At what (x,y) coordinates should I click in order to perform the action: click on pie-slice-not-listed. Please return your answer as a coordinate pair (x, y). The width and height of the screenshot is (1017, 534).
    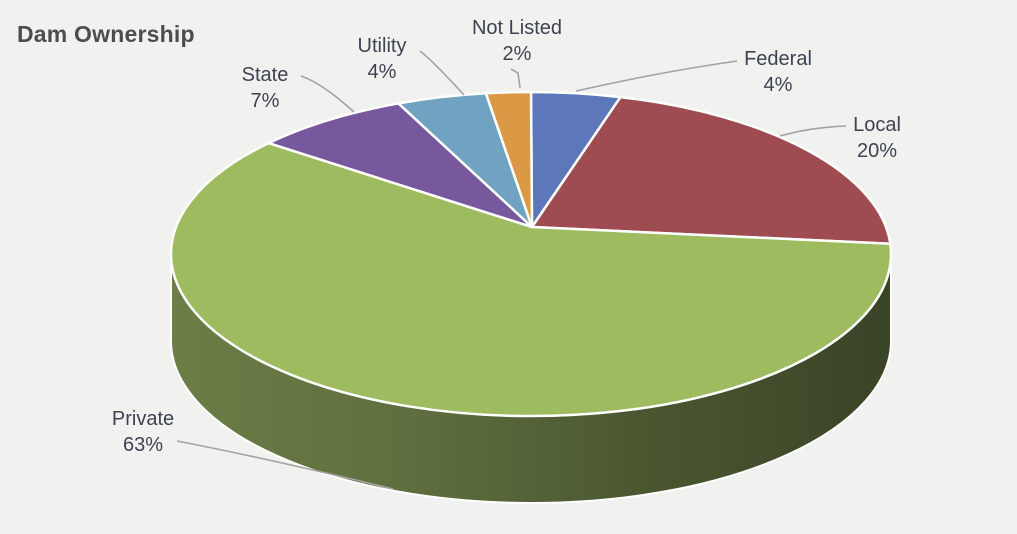
    Looking at the image, I should click on (509, 159).